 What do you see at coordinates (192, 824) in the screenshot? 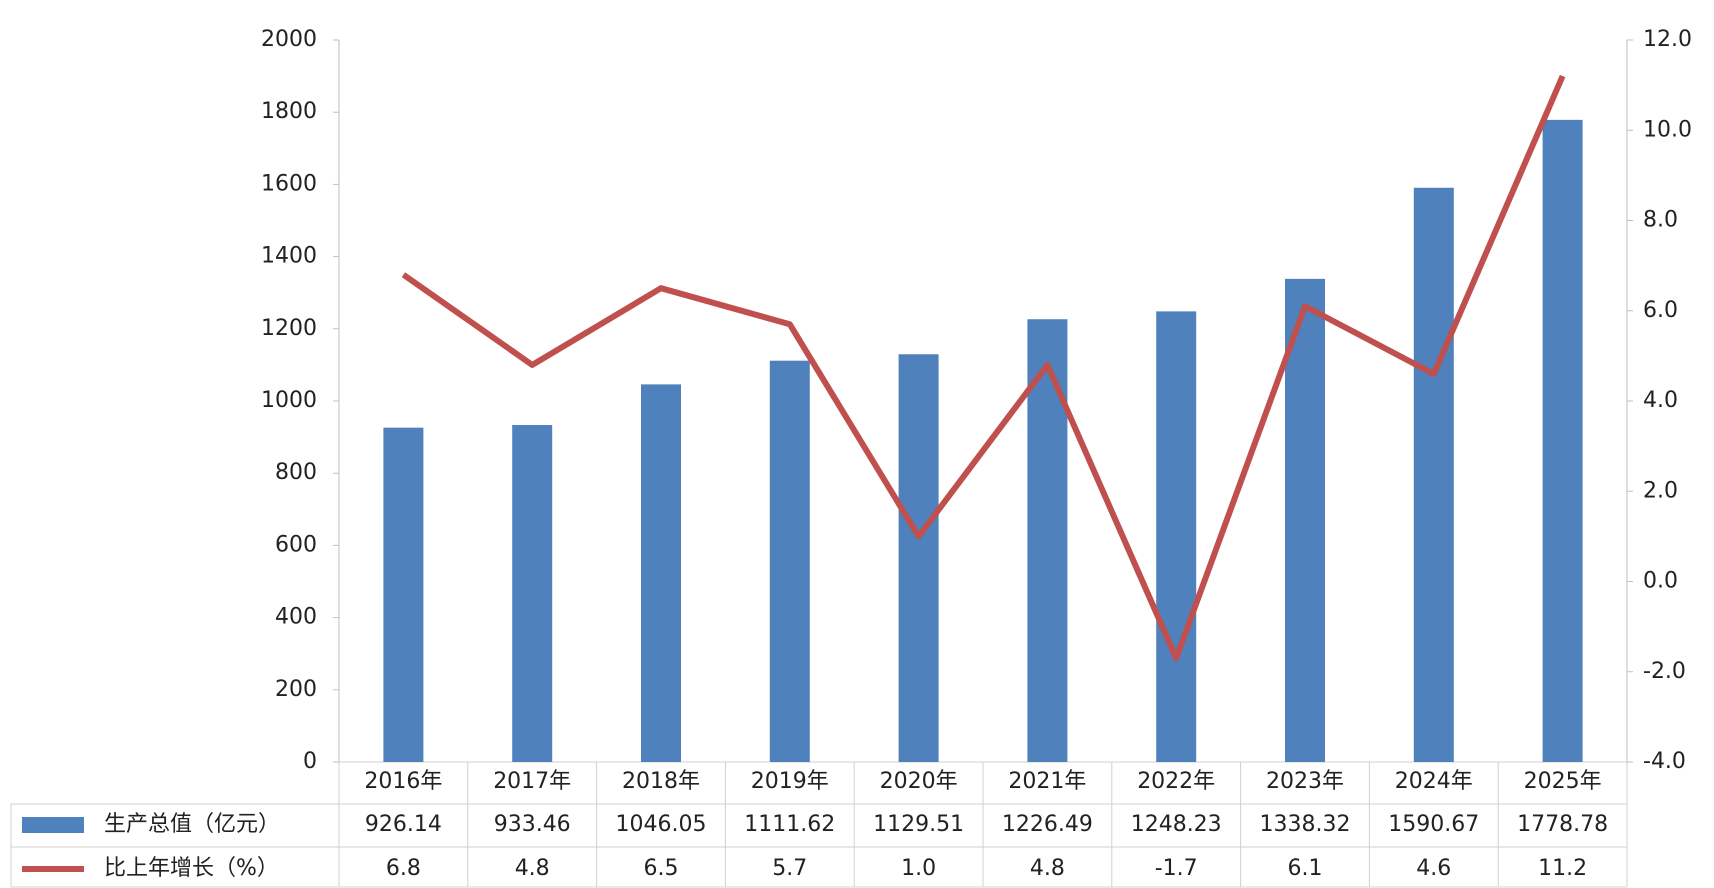
I see `legend-label: 生产总值（亿元）` at bounding box center [192, 824].